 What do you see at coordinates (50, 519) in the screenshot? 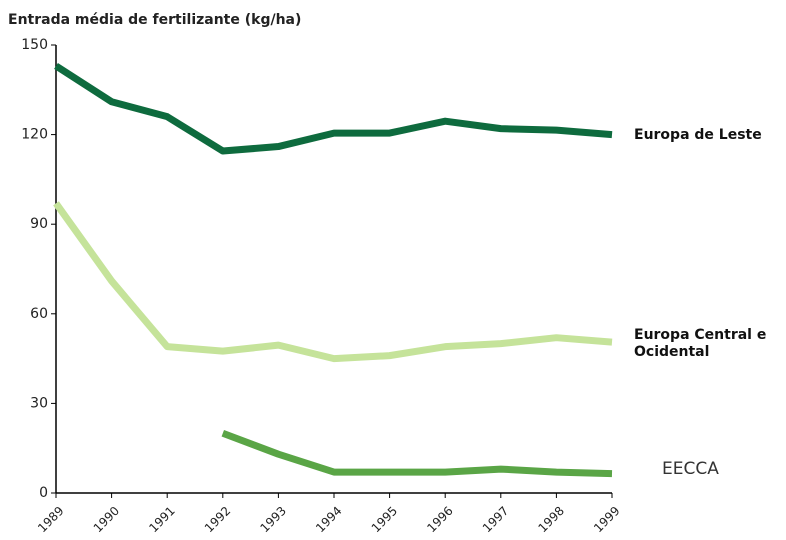
I see `x-tick-label: 1989` at bounding box center [50, 519].